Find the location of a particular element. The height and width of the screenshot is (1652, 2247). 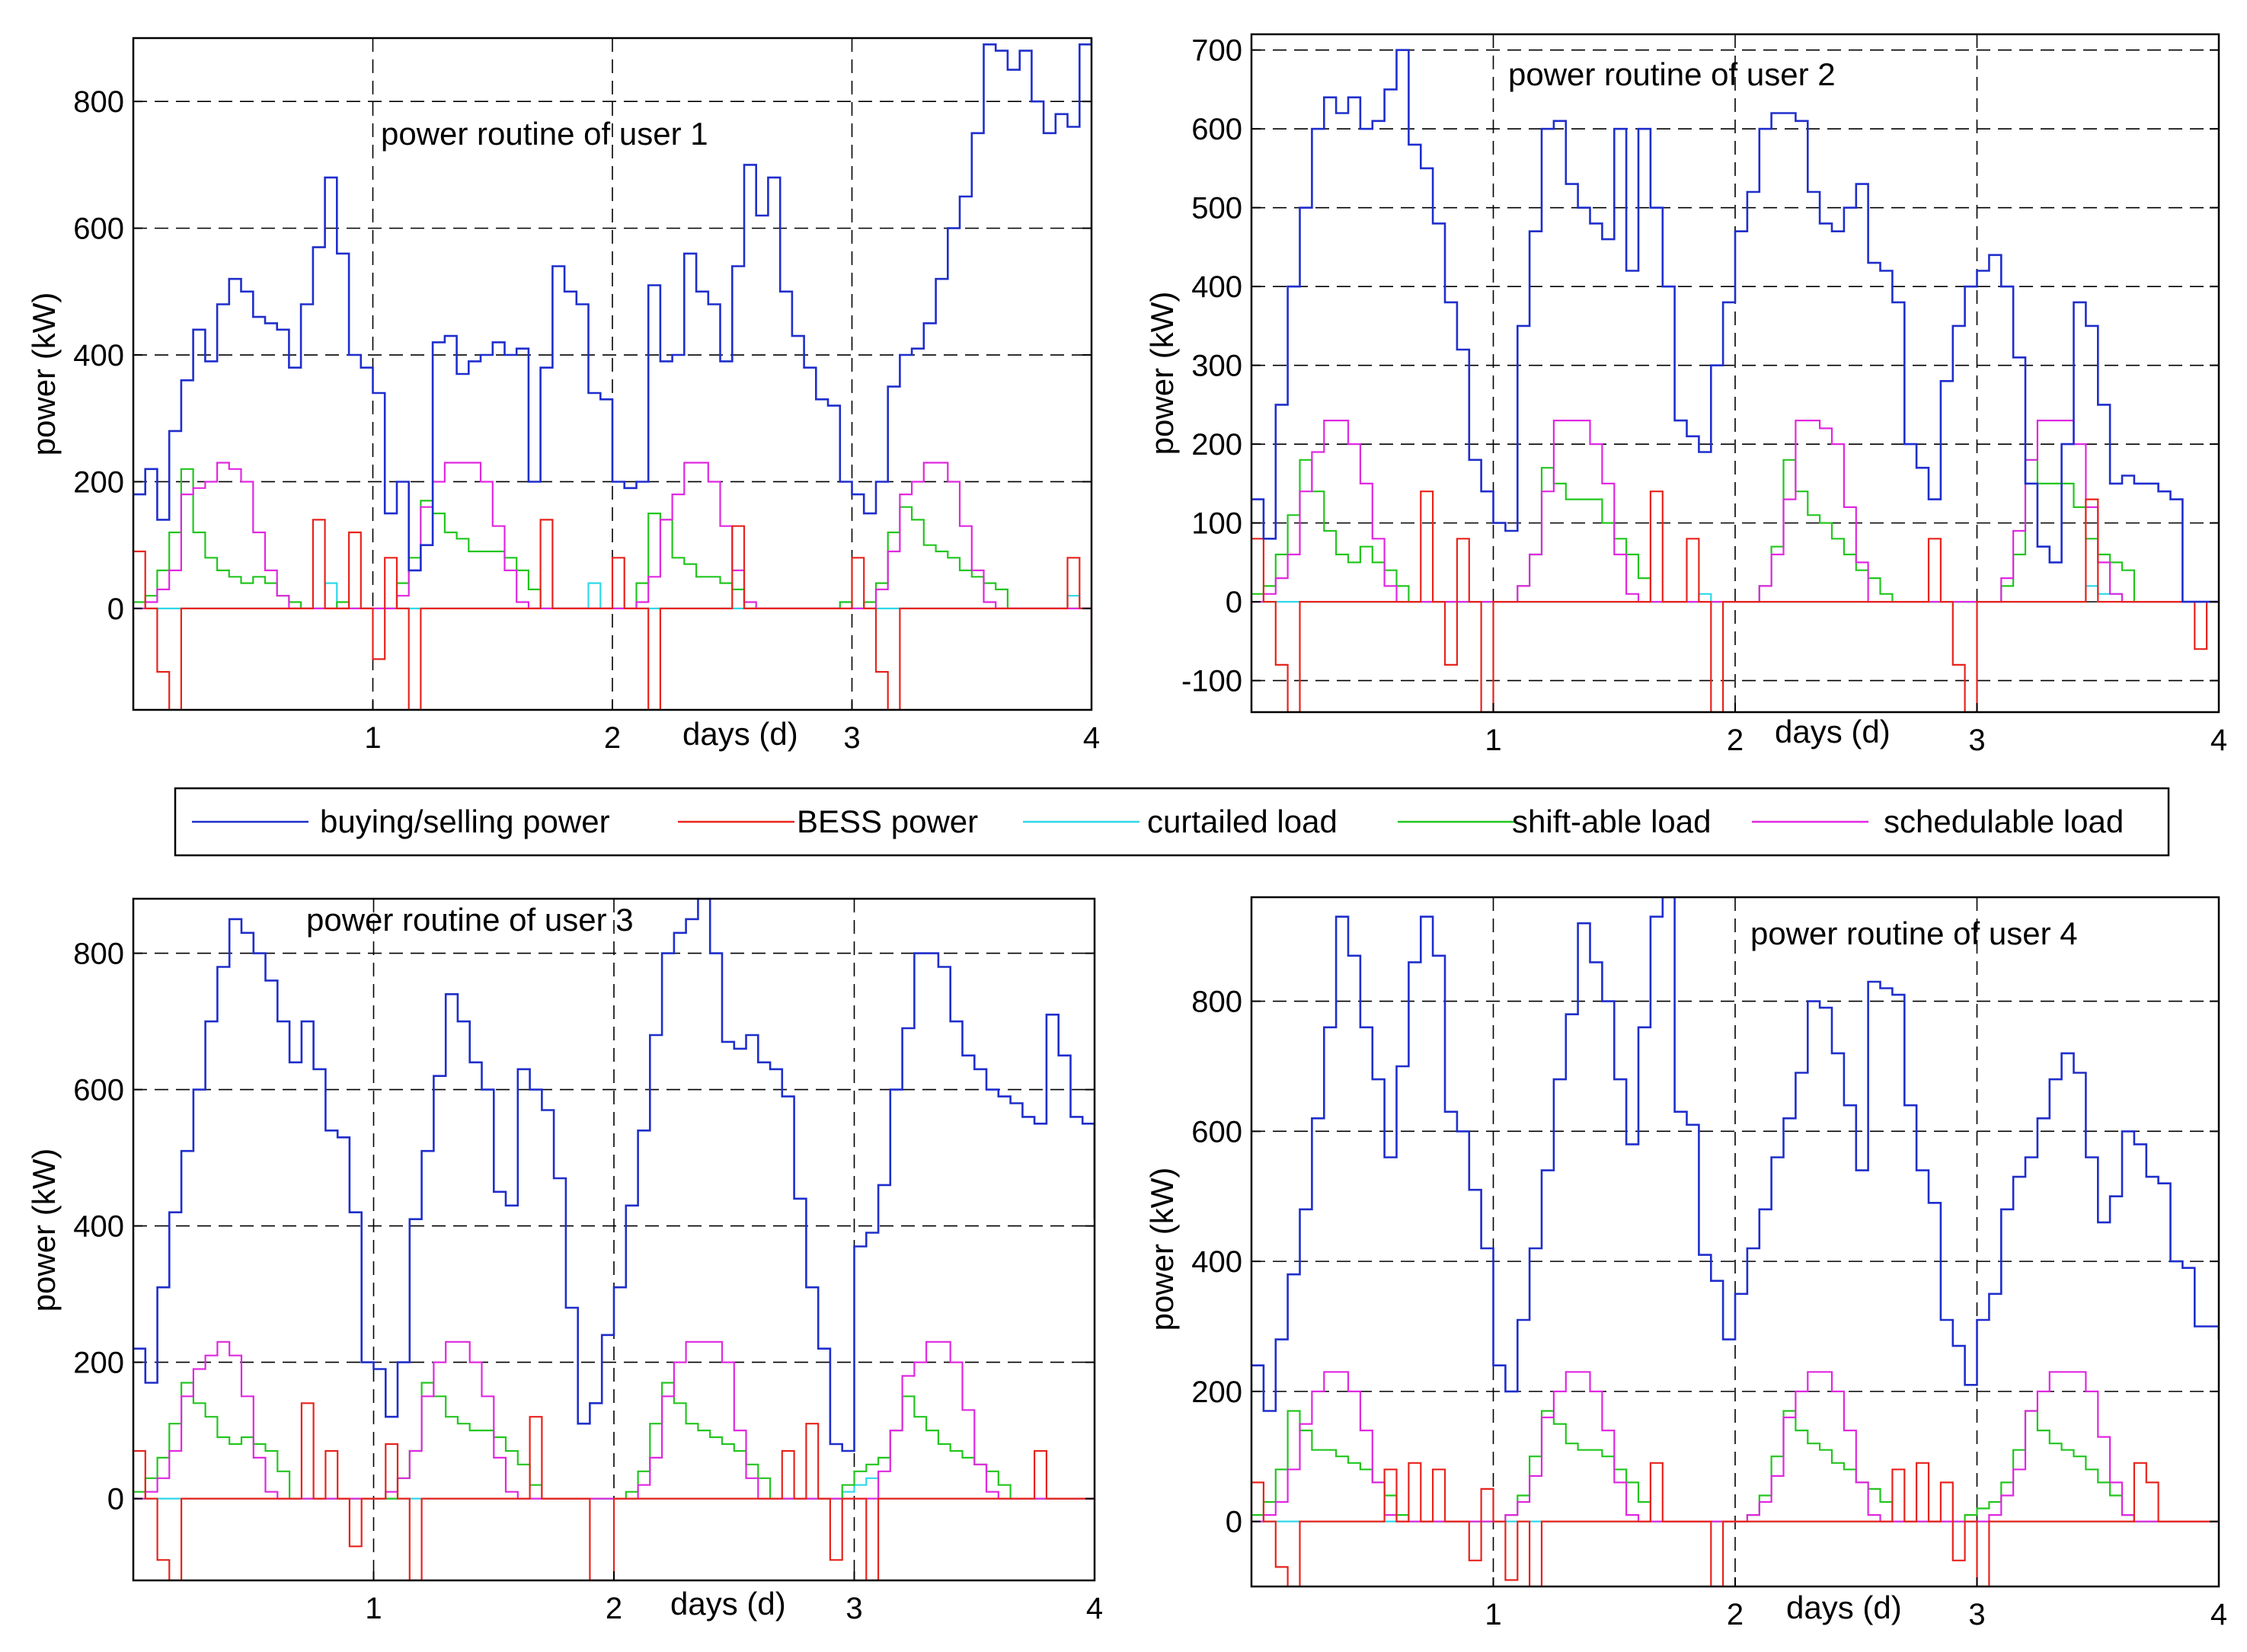

y-tick-label: 500 is located at coordinates (1216, 208).